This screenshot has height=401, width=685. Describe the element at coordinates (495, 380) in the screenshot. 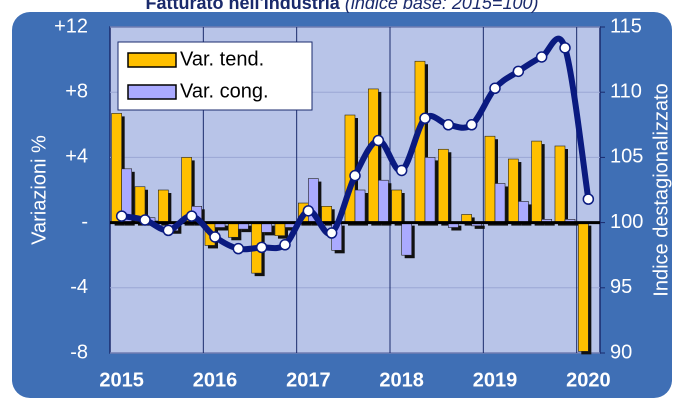

I see `x-tick-label: 2019` at that location.